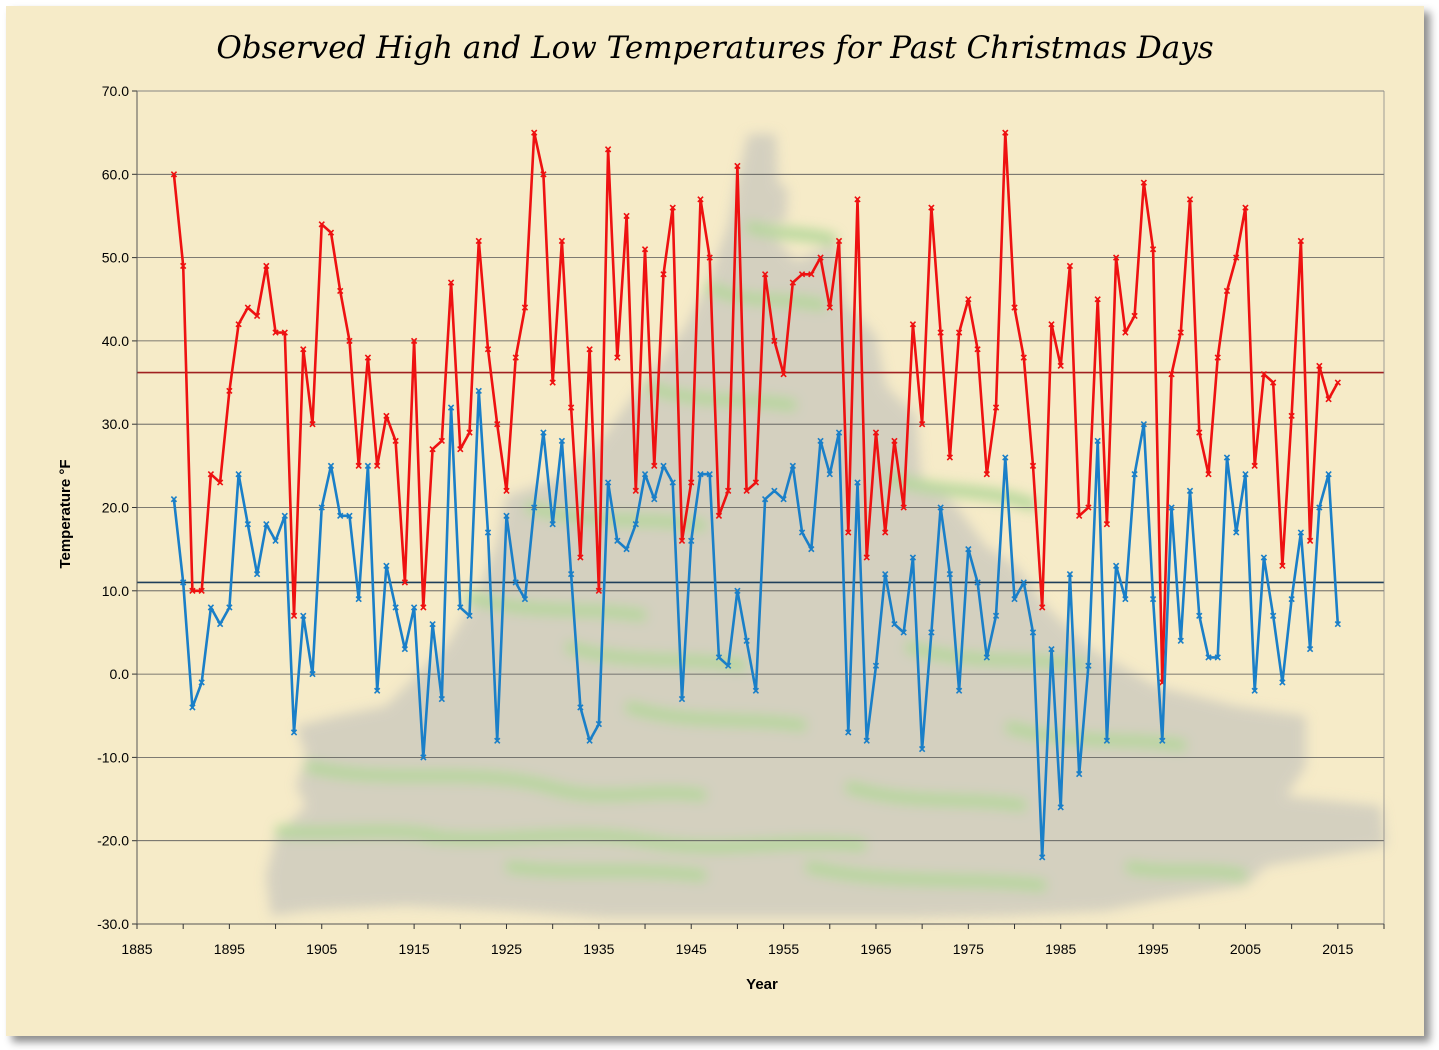  I want to click on y-tick-label: -10.0, so click(113, 757).